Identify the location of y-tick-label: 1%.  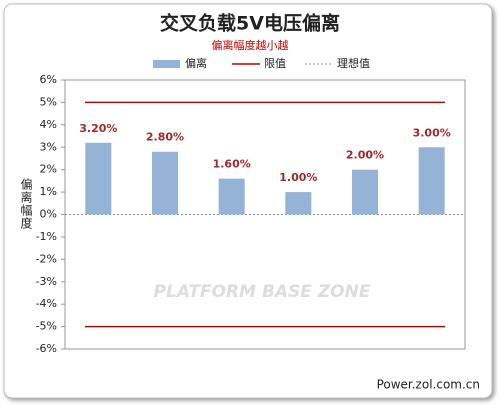
(48, 191).